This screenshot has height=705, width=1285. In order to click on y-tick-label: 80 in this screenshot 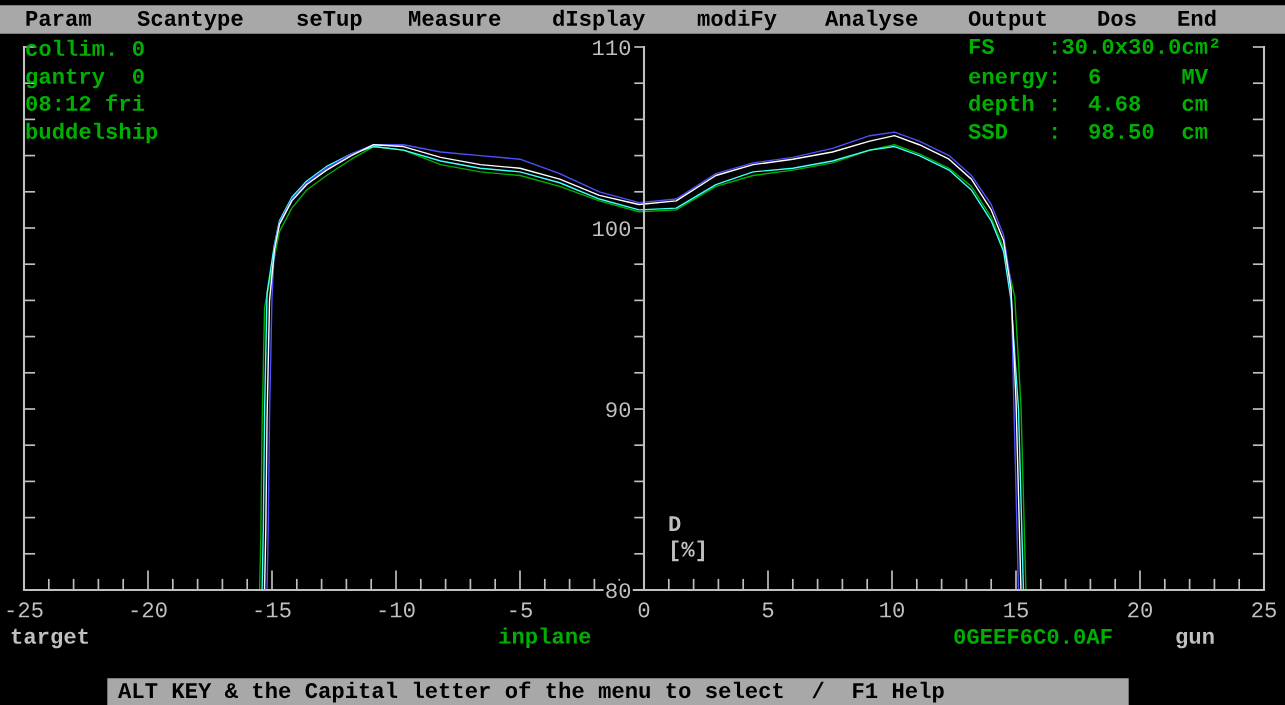, I will do `click(618, 591)`.